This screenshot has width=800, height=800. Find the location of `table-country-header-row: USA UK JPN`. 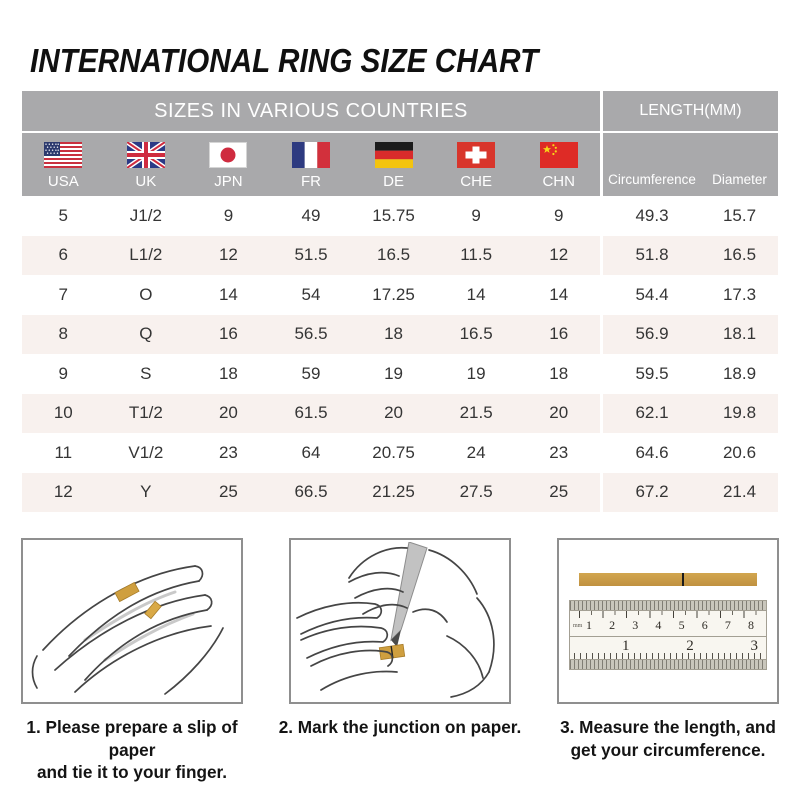

table-country-header-row: USA UK JPN is located at coordinates (400, 164).